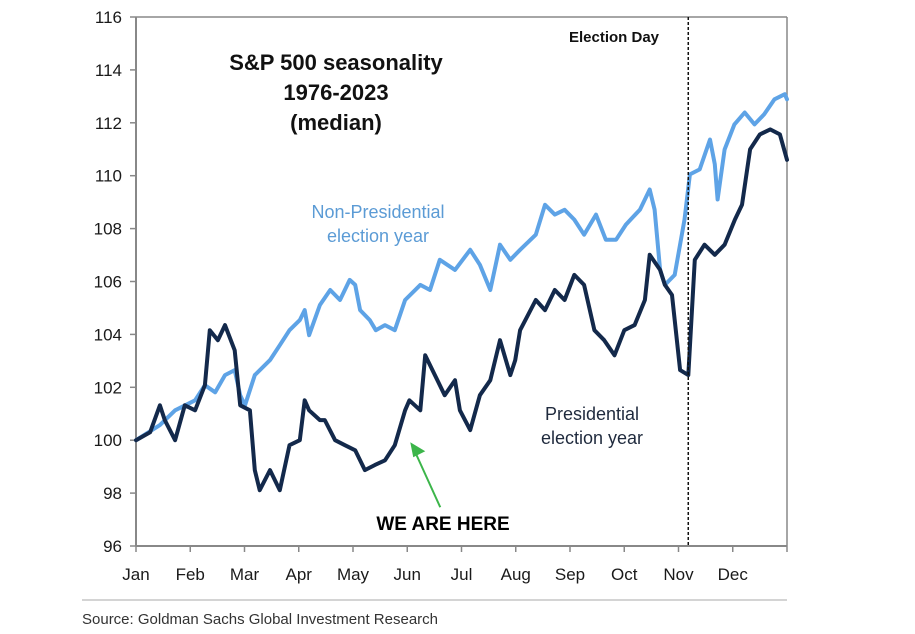  I want to click on x-tick-label: Dec, so click(733, 574).